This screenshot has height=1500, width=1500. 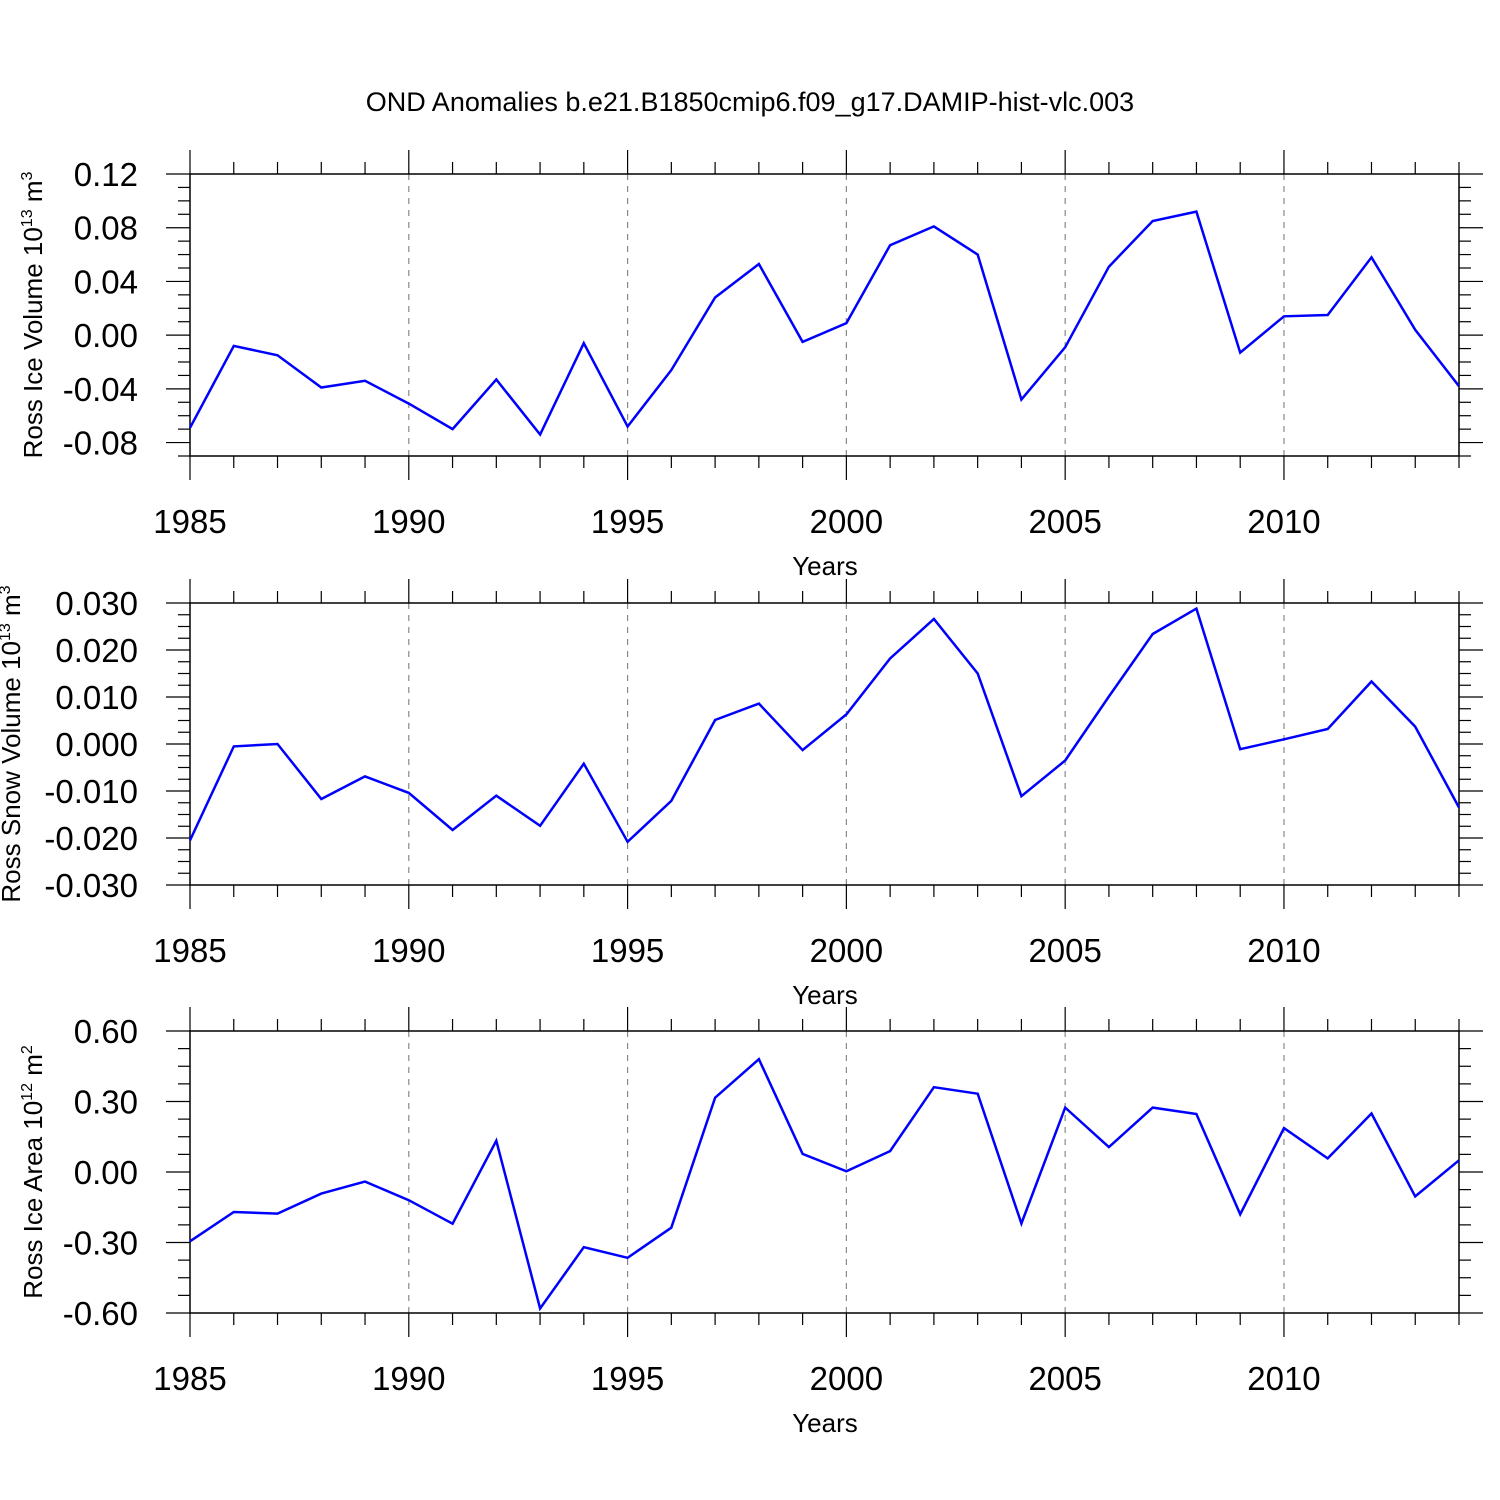 I want to click on y-tick-label: 0.30, so click(x=106, y=1102).